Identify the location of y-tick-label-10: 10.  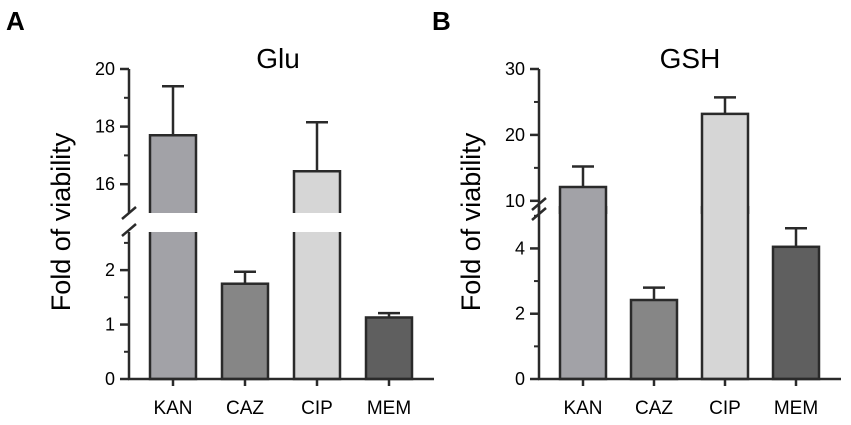
(515, 201).